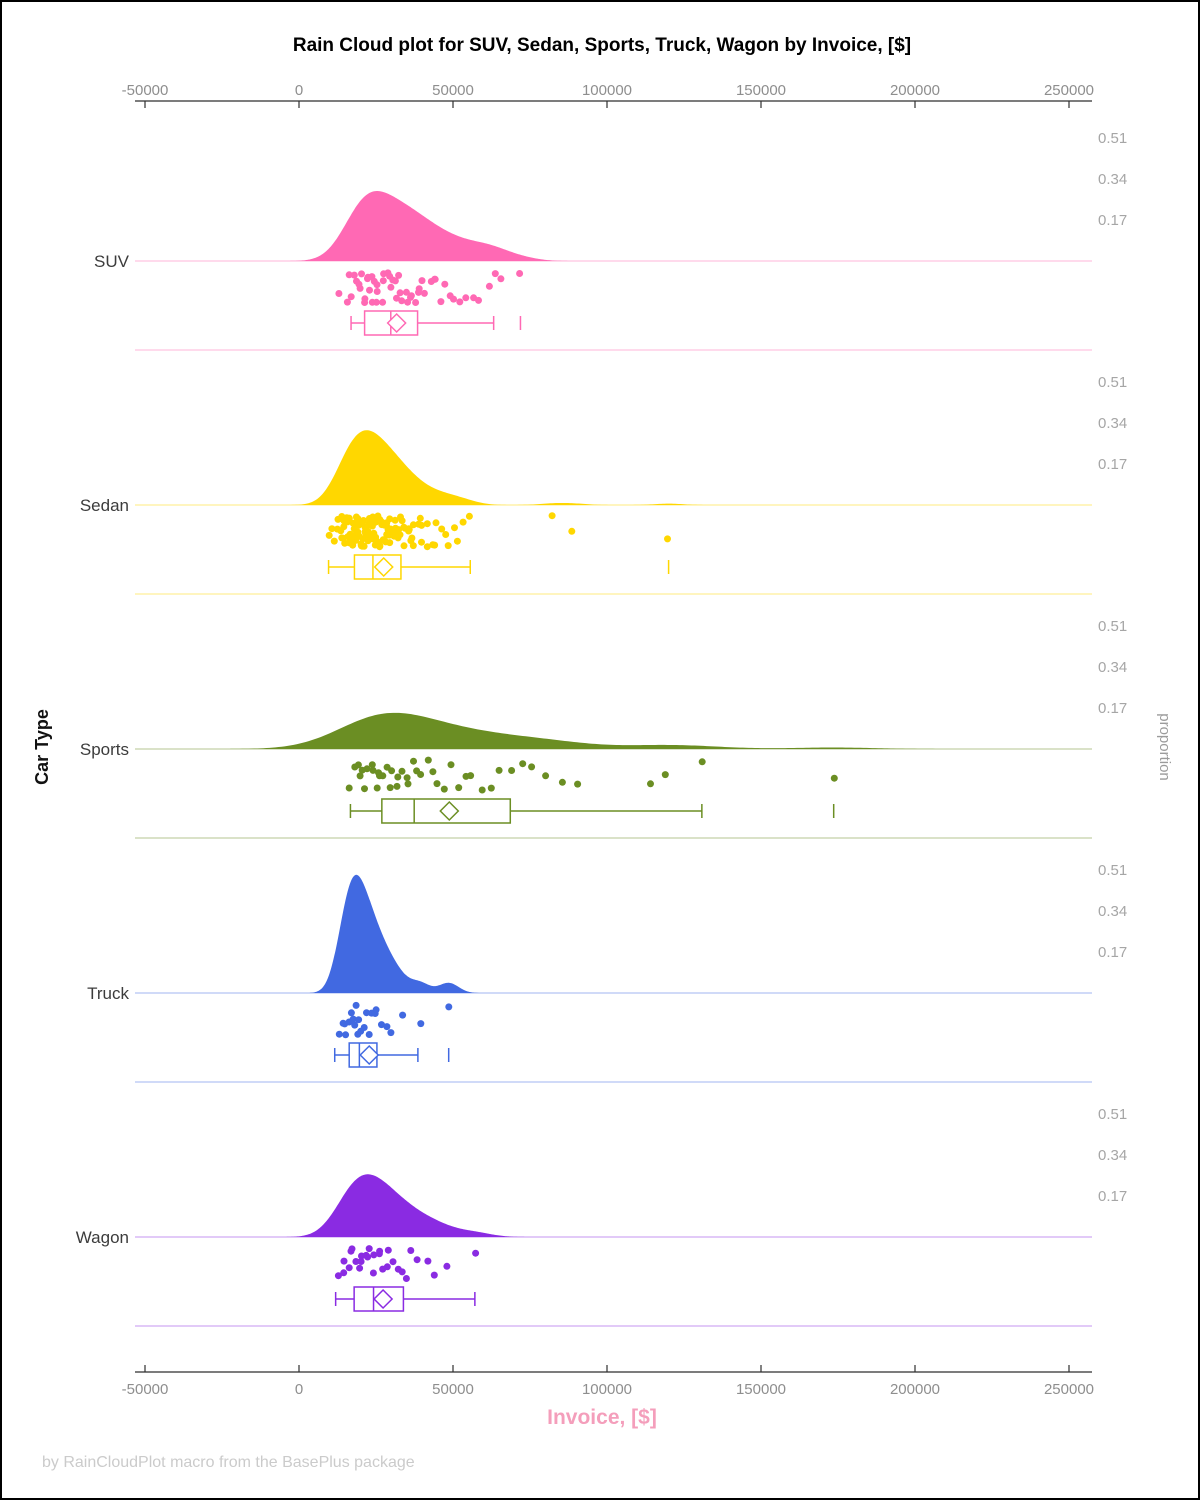  What do you see at coordinates (145, 90) in the screenshot?
I see `x-tick-label-top: -50000` at bounding box center [145, 90].